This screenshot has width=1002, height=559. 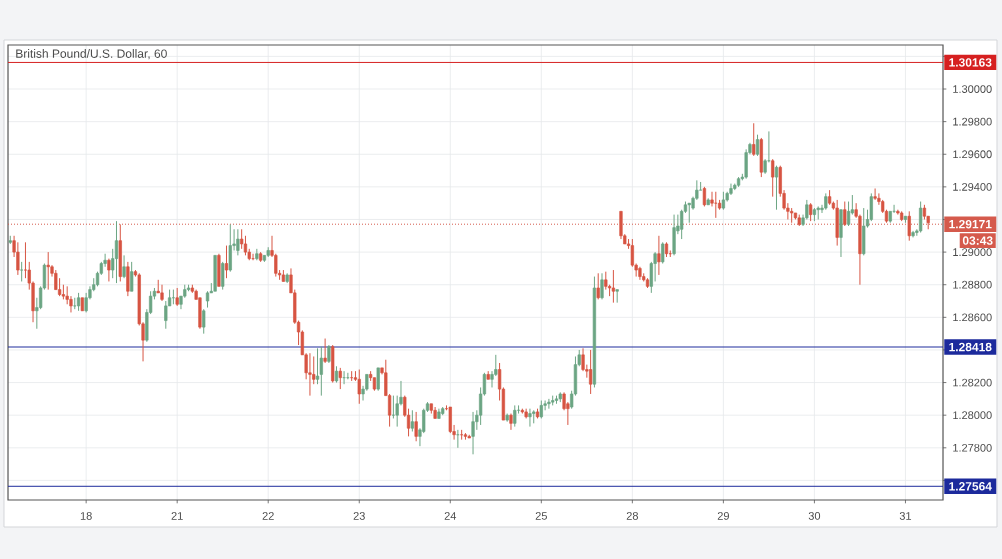 I want to click on y-tick-label: 1.29800, so click(x=972, y=121).